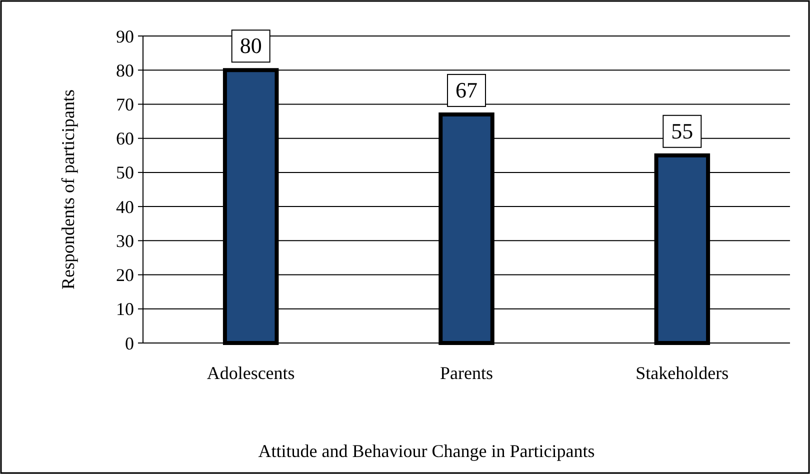  I want to click on y-tick-label: 50, so click(125, 172).